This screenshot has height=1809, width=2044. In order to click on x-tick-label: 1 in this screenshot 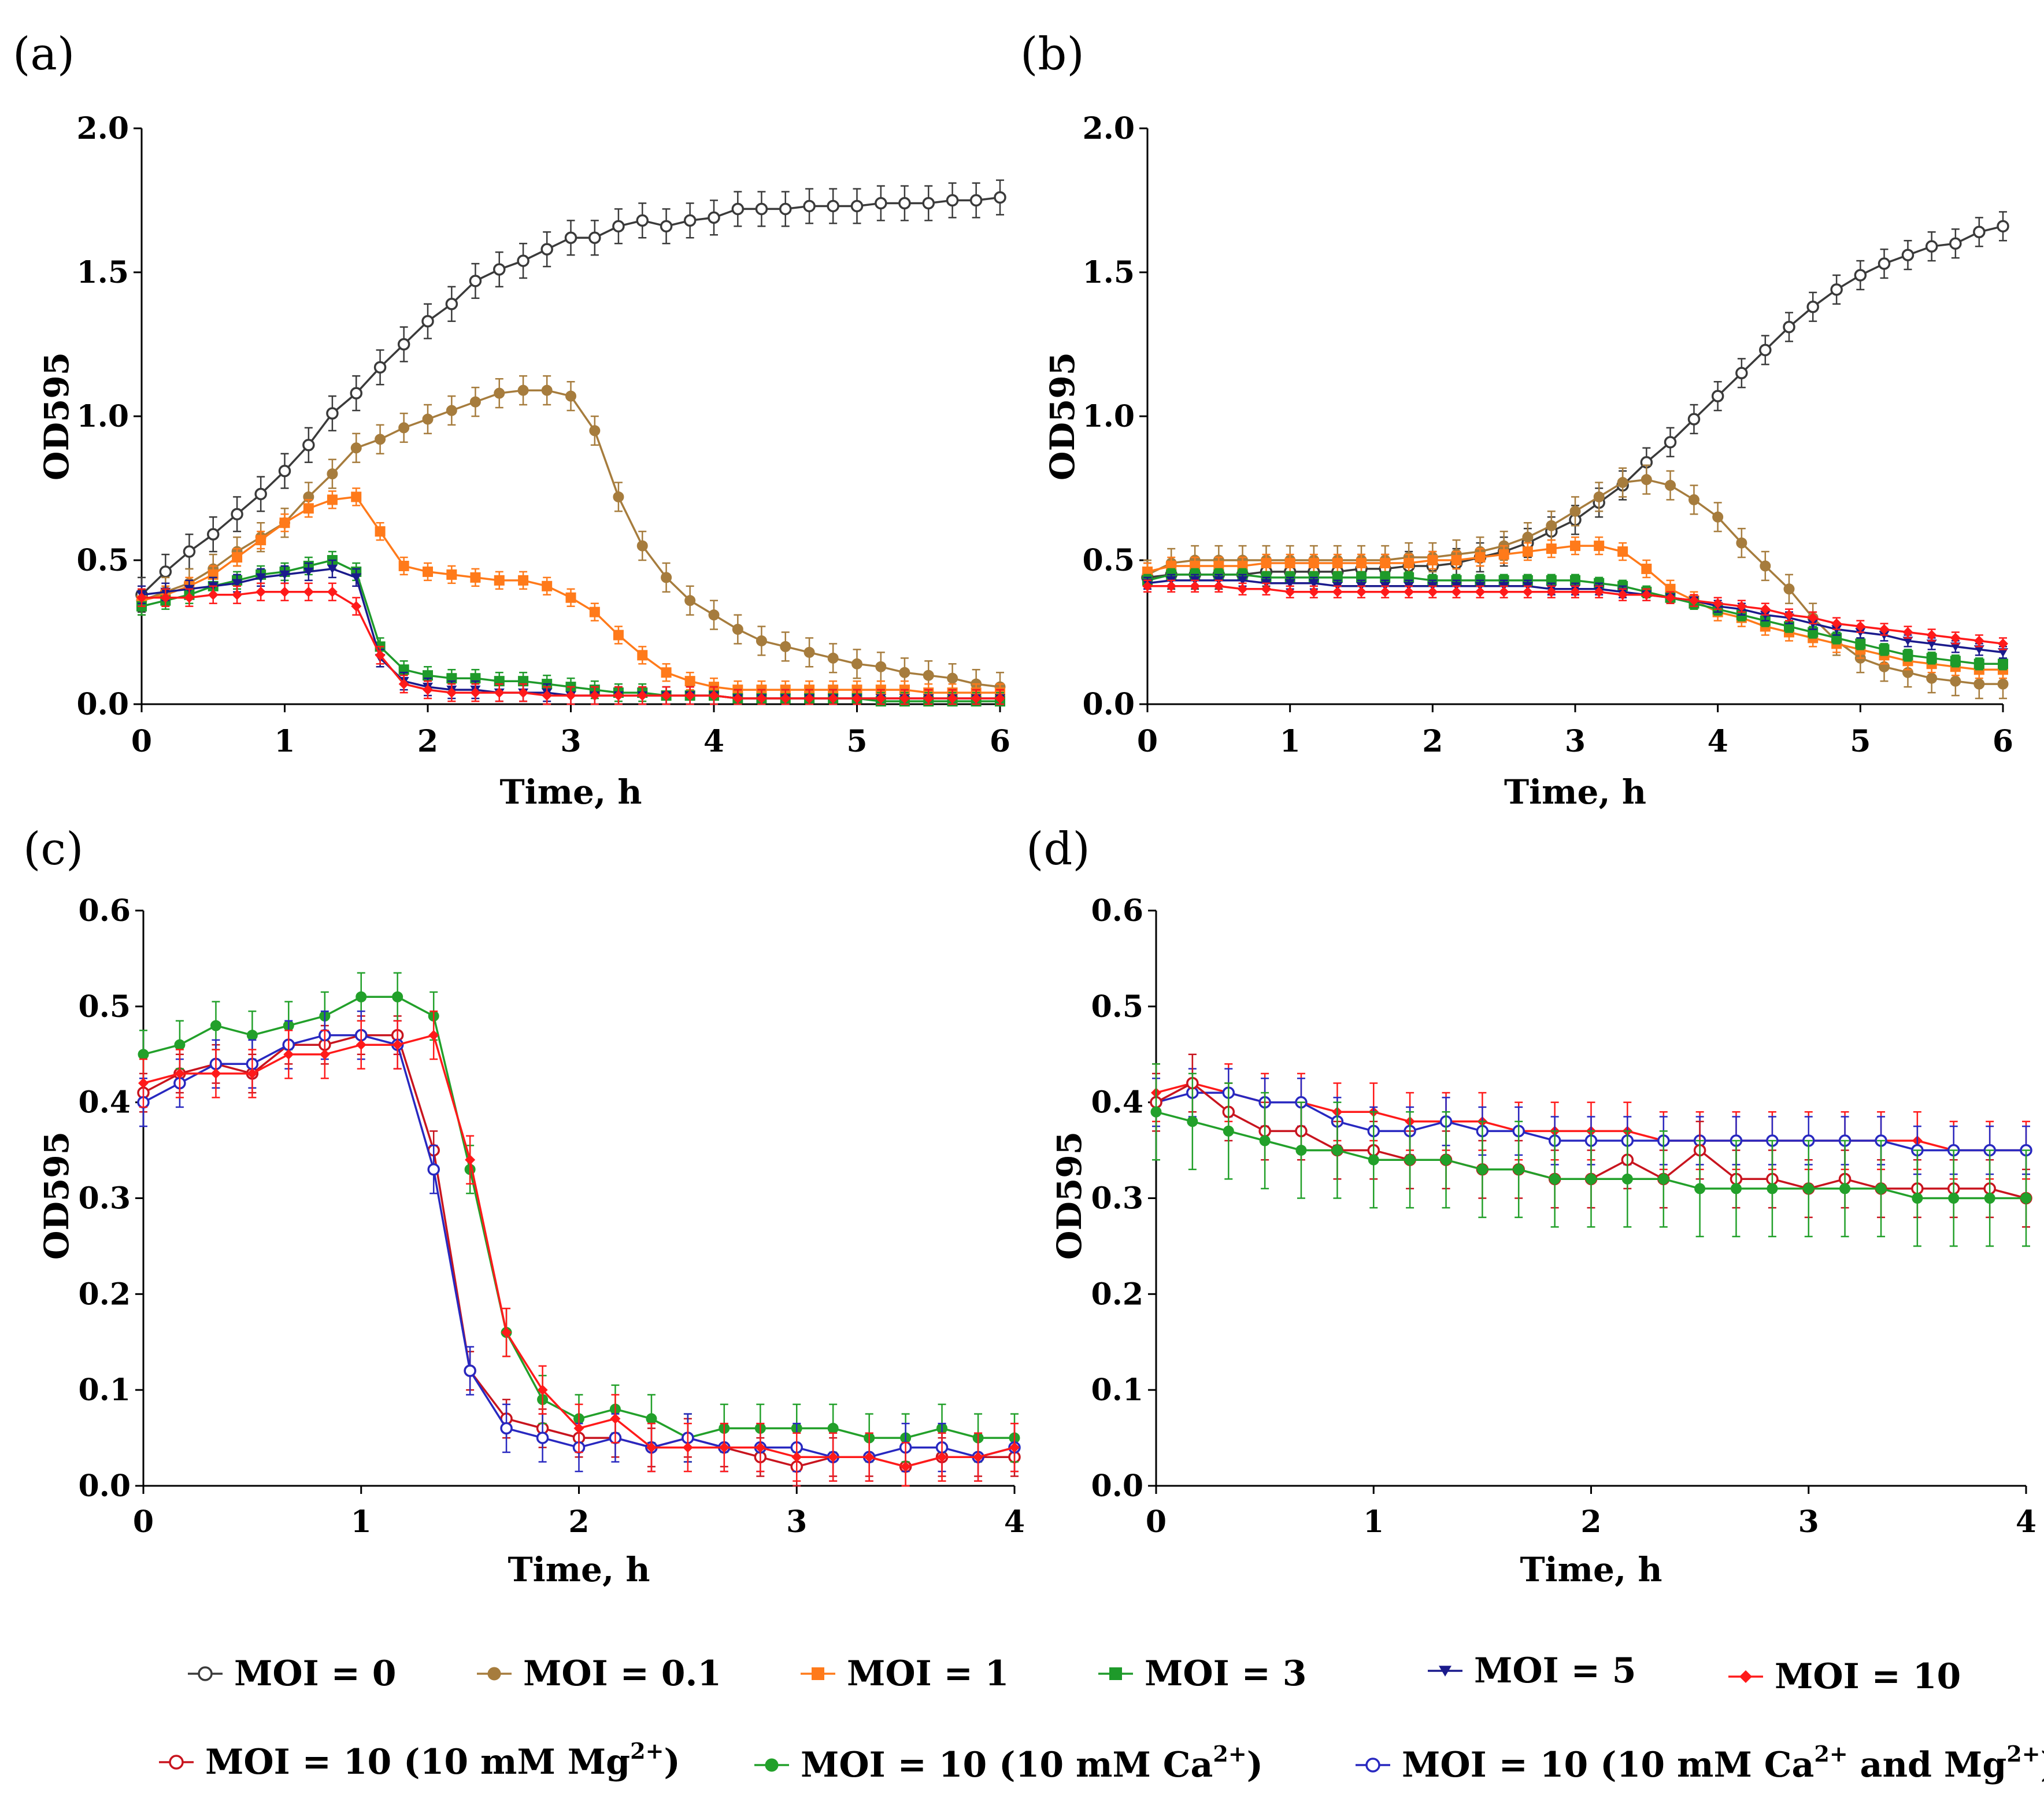, I will do `click(361, 1522)`.